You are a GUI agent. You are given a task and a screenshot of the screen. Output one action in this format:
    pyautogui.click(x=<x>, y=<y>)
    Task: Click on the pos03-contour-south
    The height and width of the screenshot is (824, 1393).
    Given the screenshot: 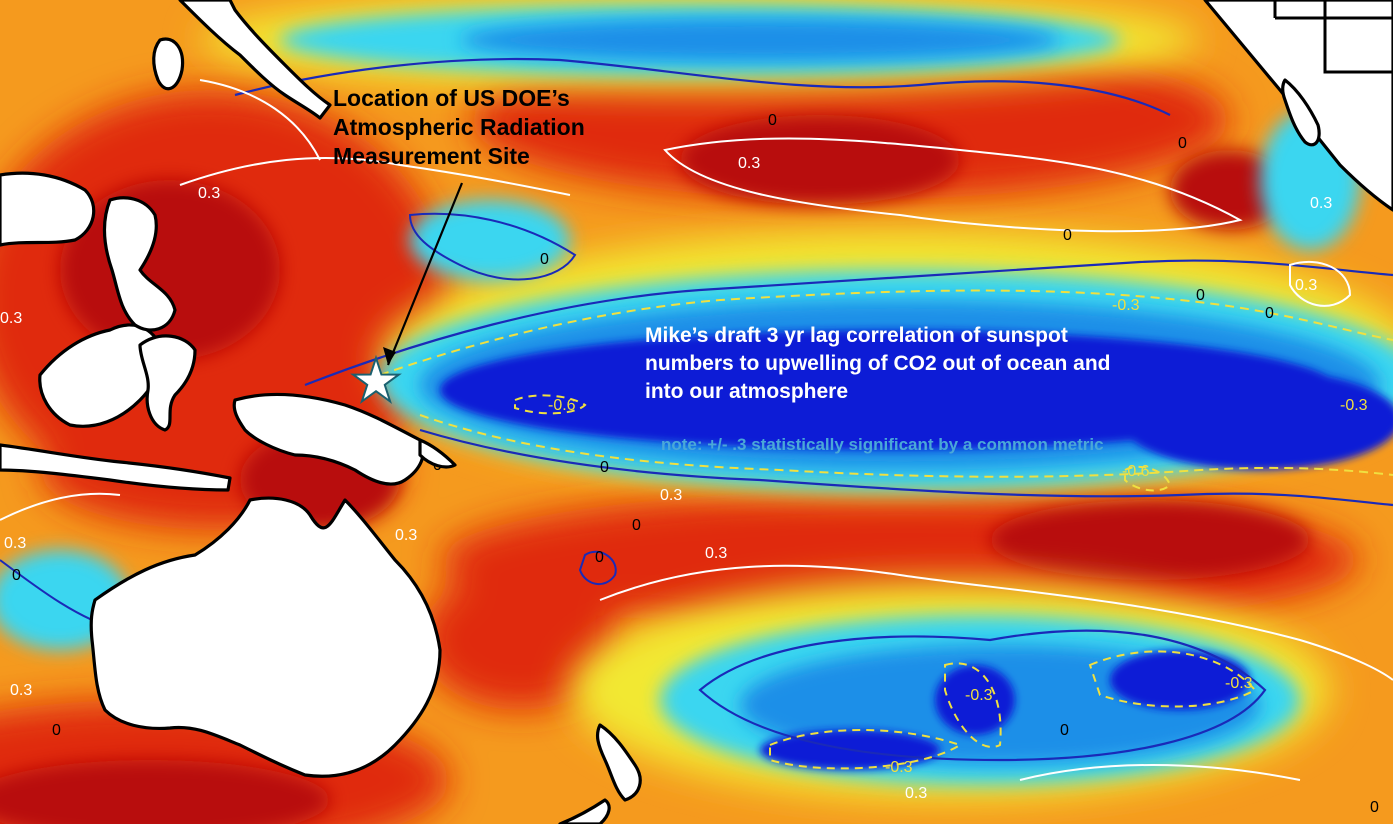 What is the action you would take?
    pyautogui.click(x=996, y=622)
    